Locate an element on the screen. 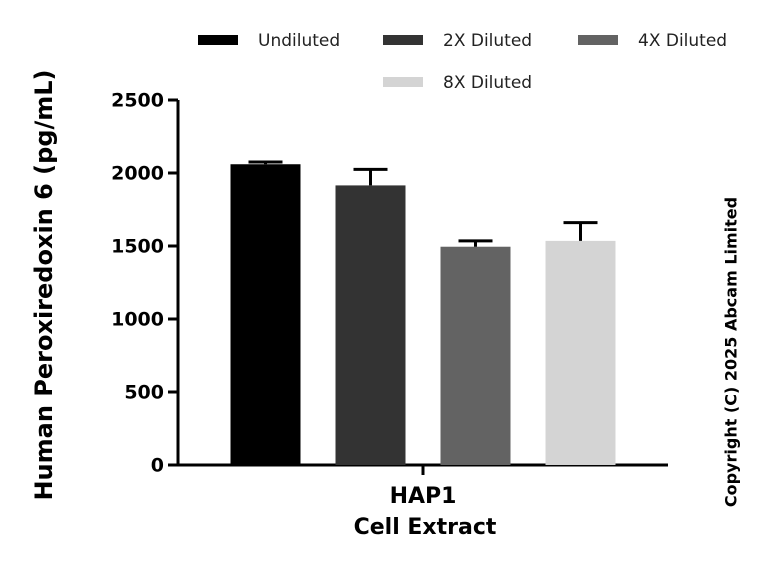 The height and width of the screenshot is (570, 768). y-tick-label: 1500 is located at coordinates (137, 247).